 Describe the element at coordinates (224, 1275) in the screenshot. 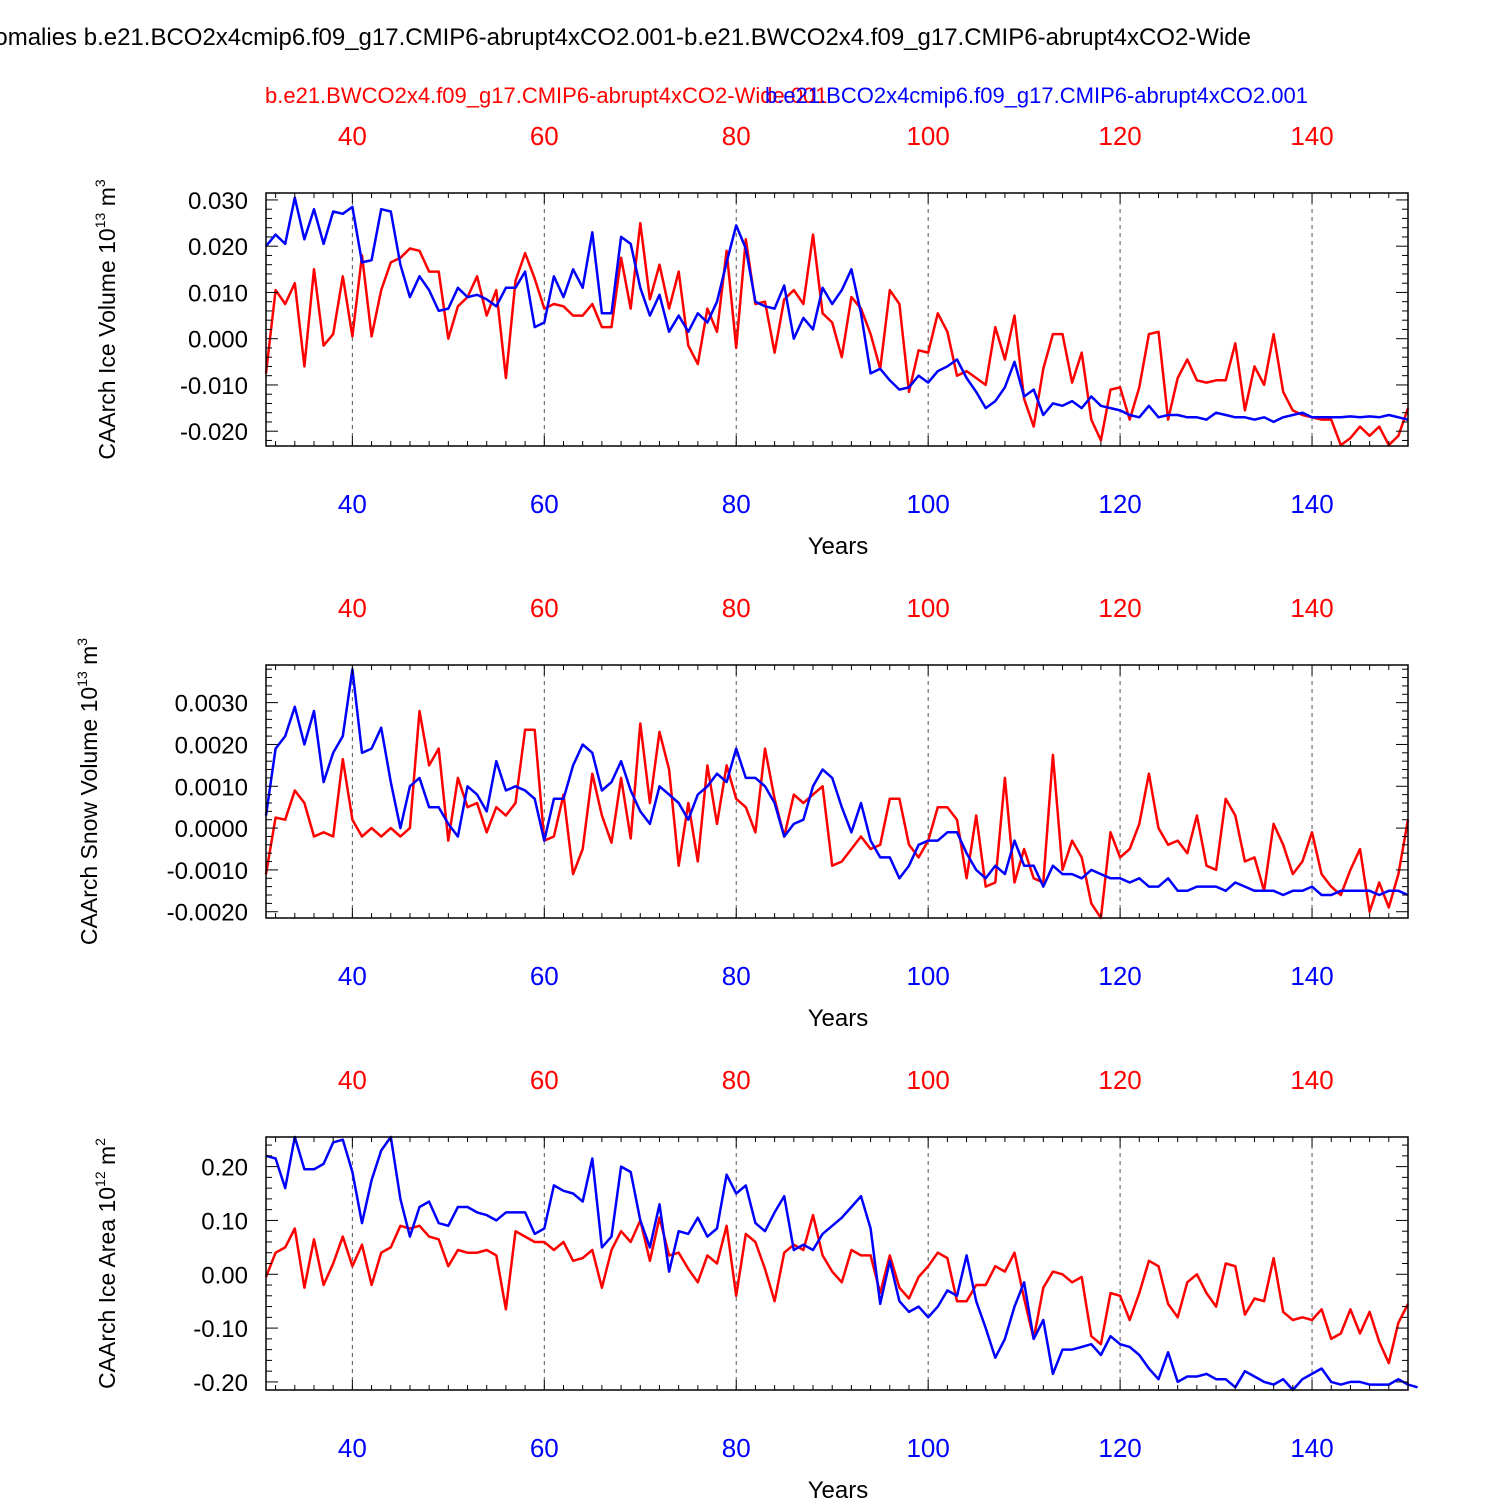

I see `y-tick-label: 0.00` at that location.